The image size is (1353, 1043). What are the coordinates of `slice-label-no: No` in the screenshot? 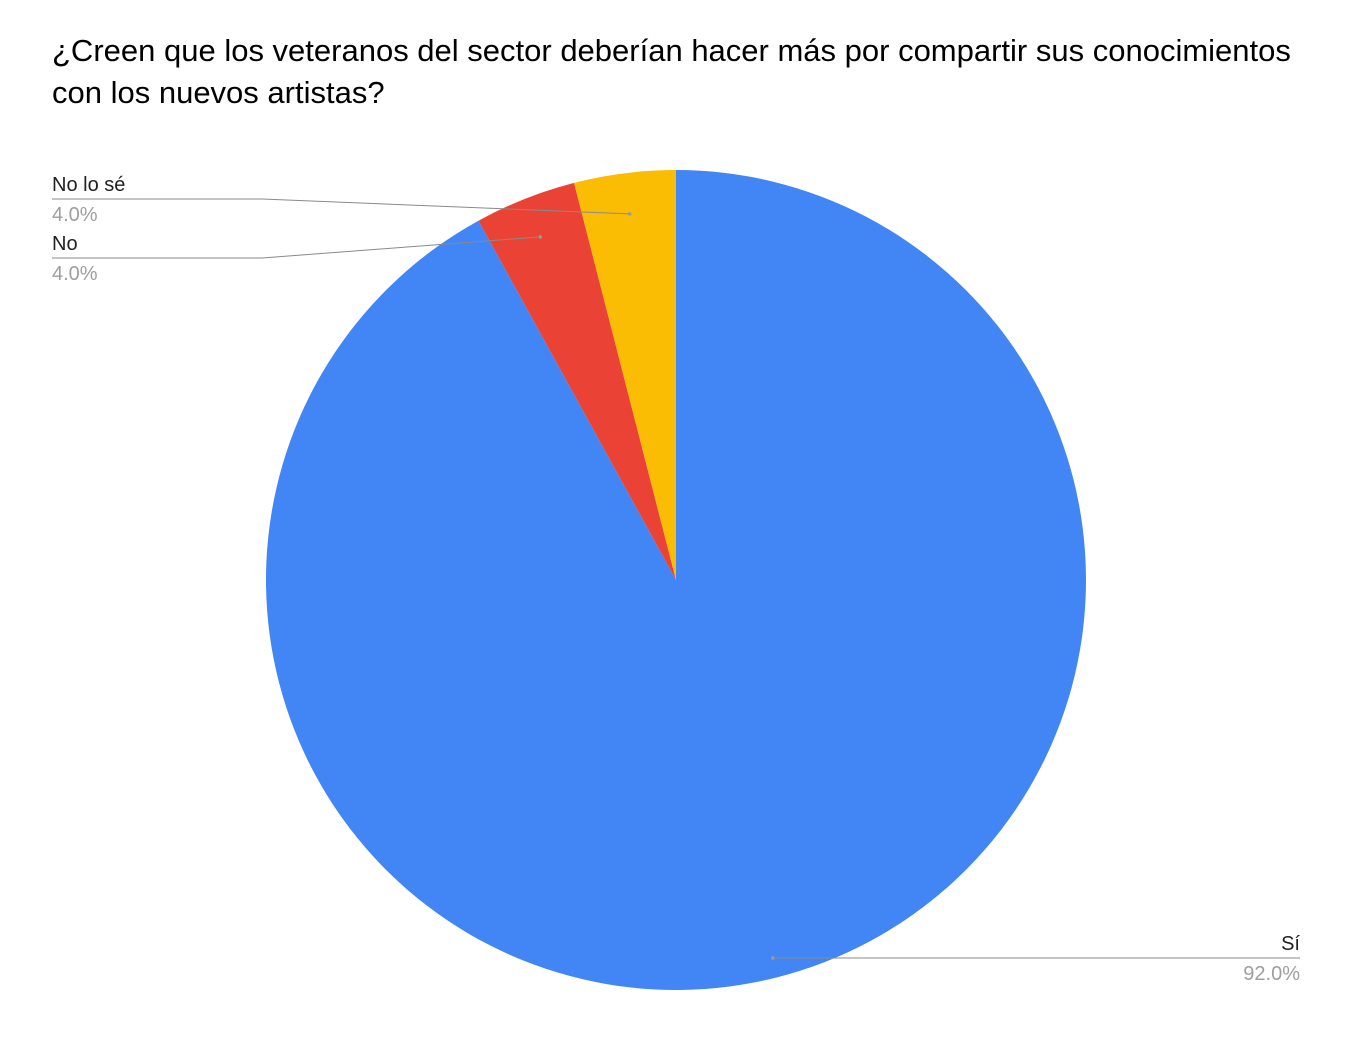 It's located at (65, 244).